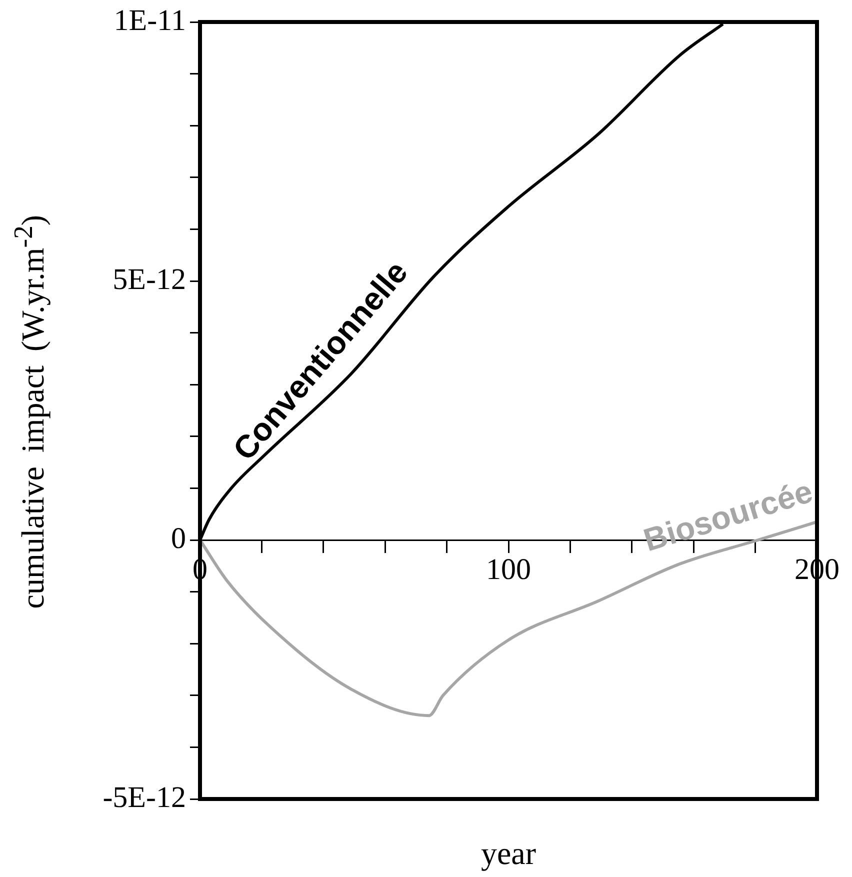 The image size is (852, 877). Describe the element at coordinates (149, 279) in the screenshot. I see `y-tick-label: 5E-12` at that location.